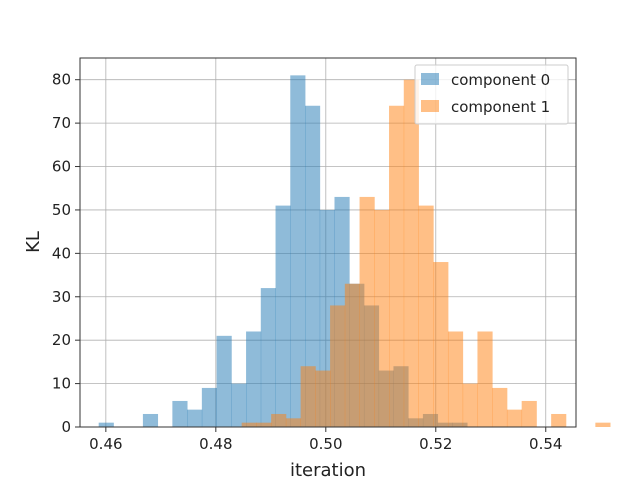 The width and height of the screenshot is (640, 480). What do you see at coordinates (325, 444) in the screenshot?
I see `x-tick-label: 0.50` at bounding box center [325, 444].